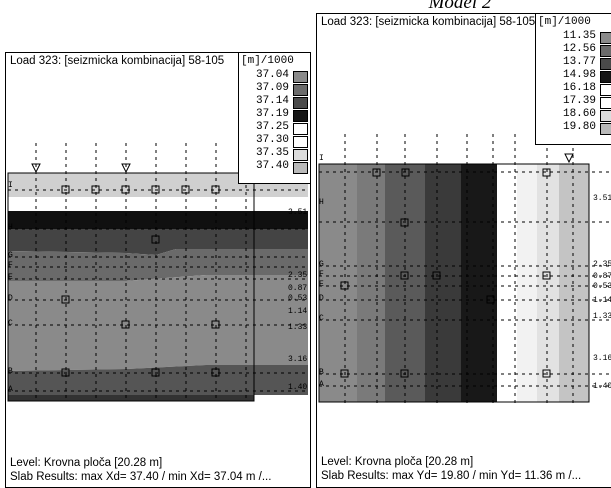 This screenshot has width=611, height=488. I want to click on right-value-label: 1.33, so click(602, 316).